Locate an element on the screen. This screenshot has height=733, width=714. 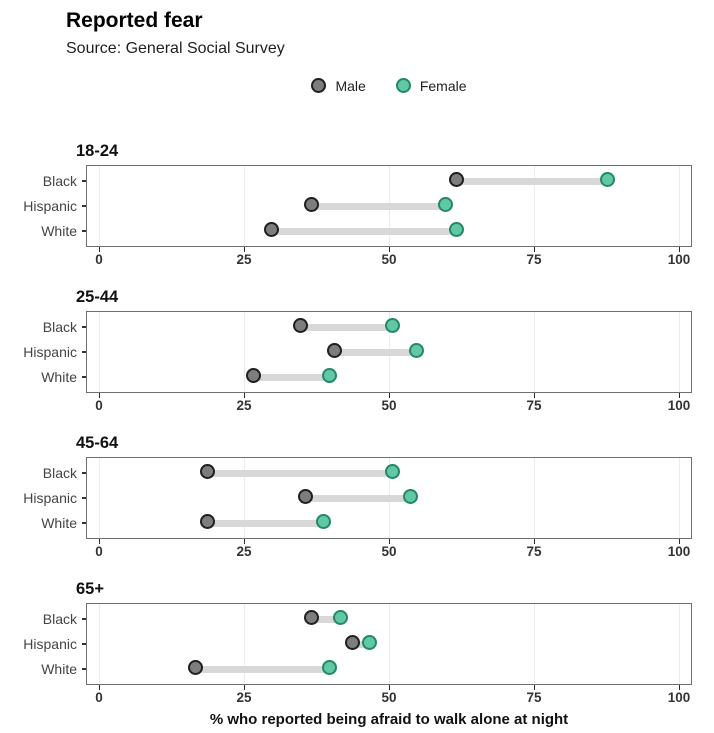
male-swatch-icon is located at coordinates (319, 85).